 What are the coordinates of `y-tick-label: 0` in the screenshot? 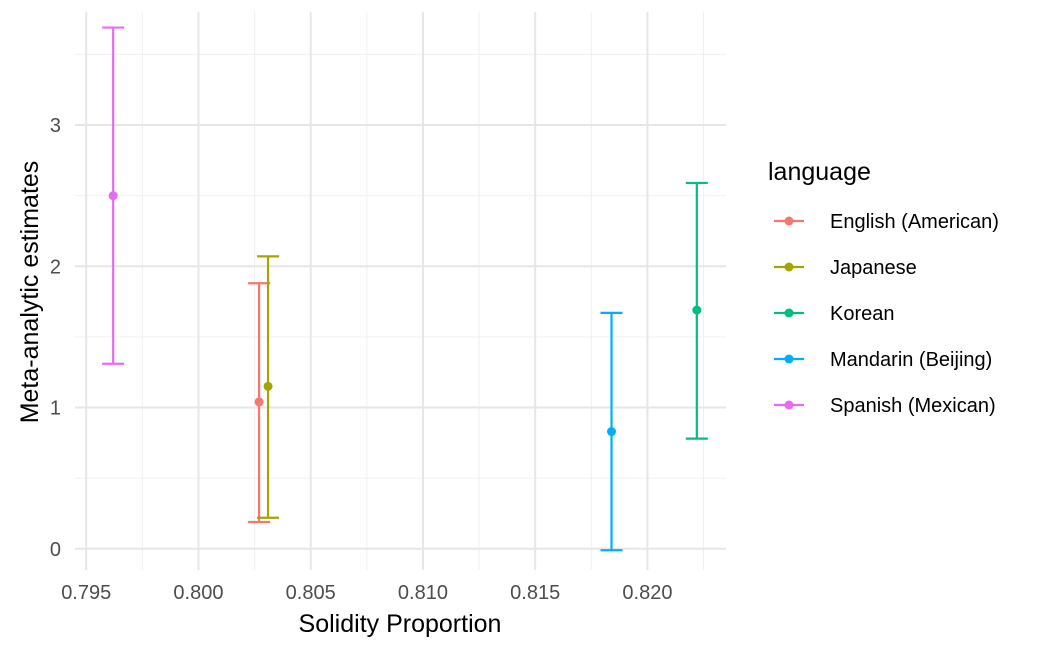 It's located at (55, 550).